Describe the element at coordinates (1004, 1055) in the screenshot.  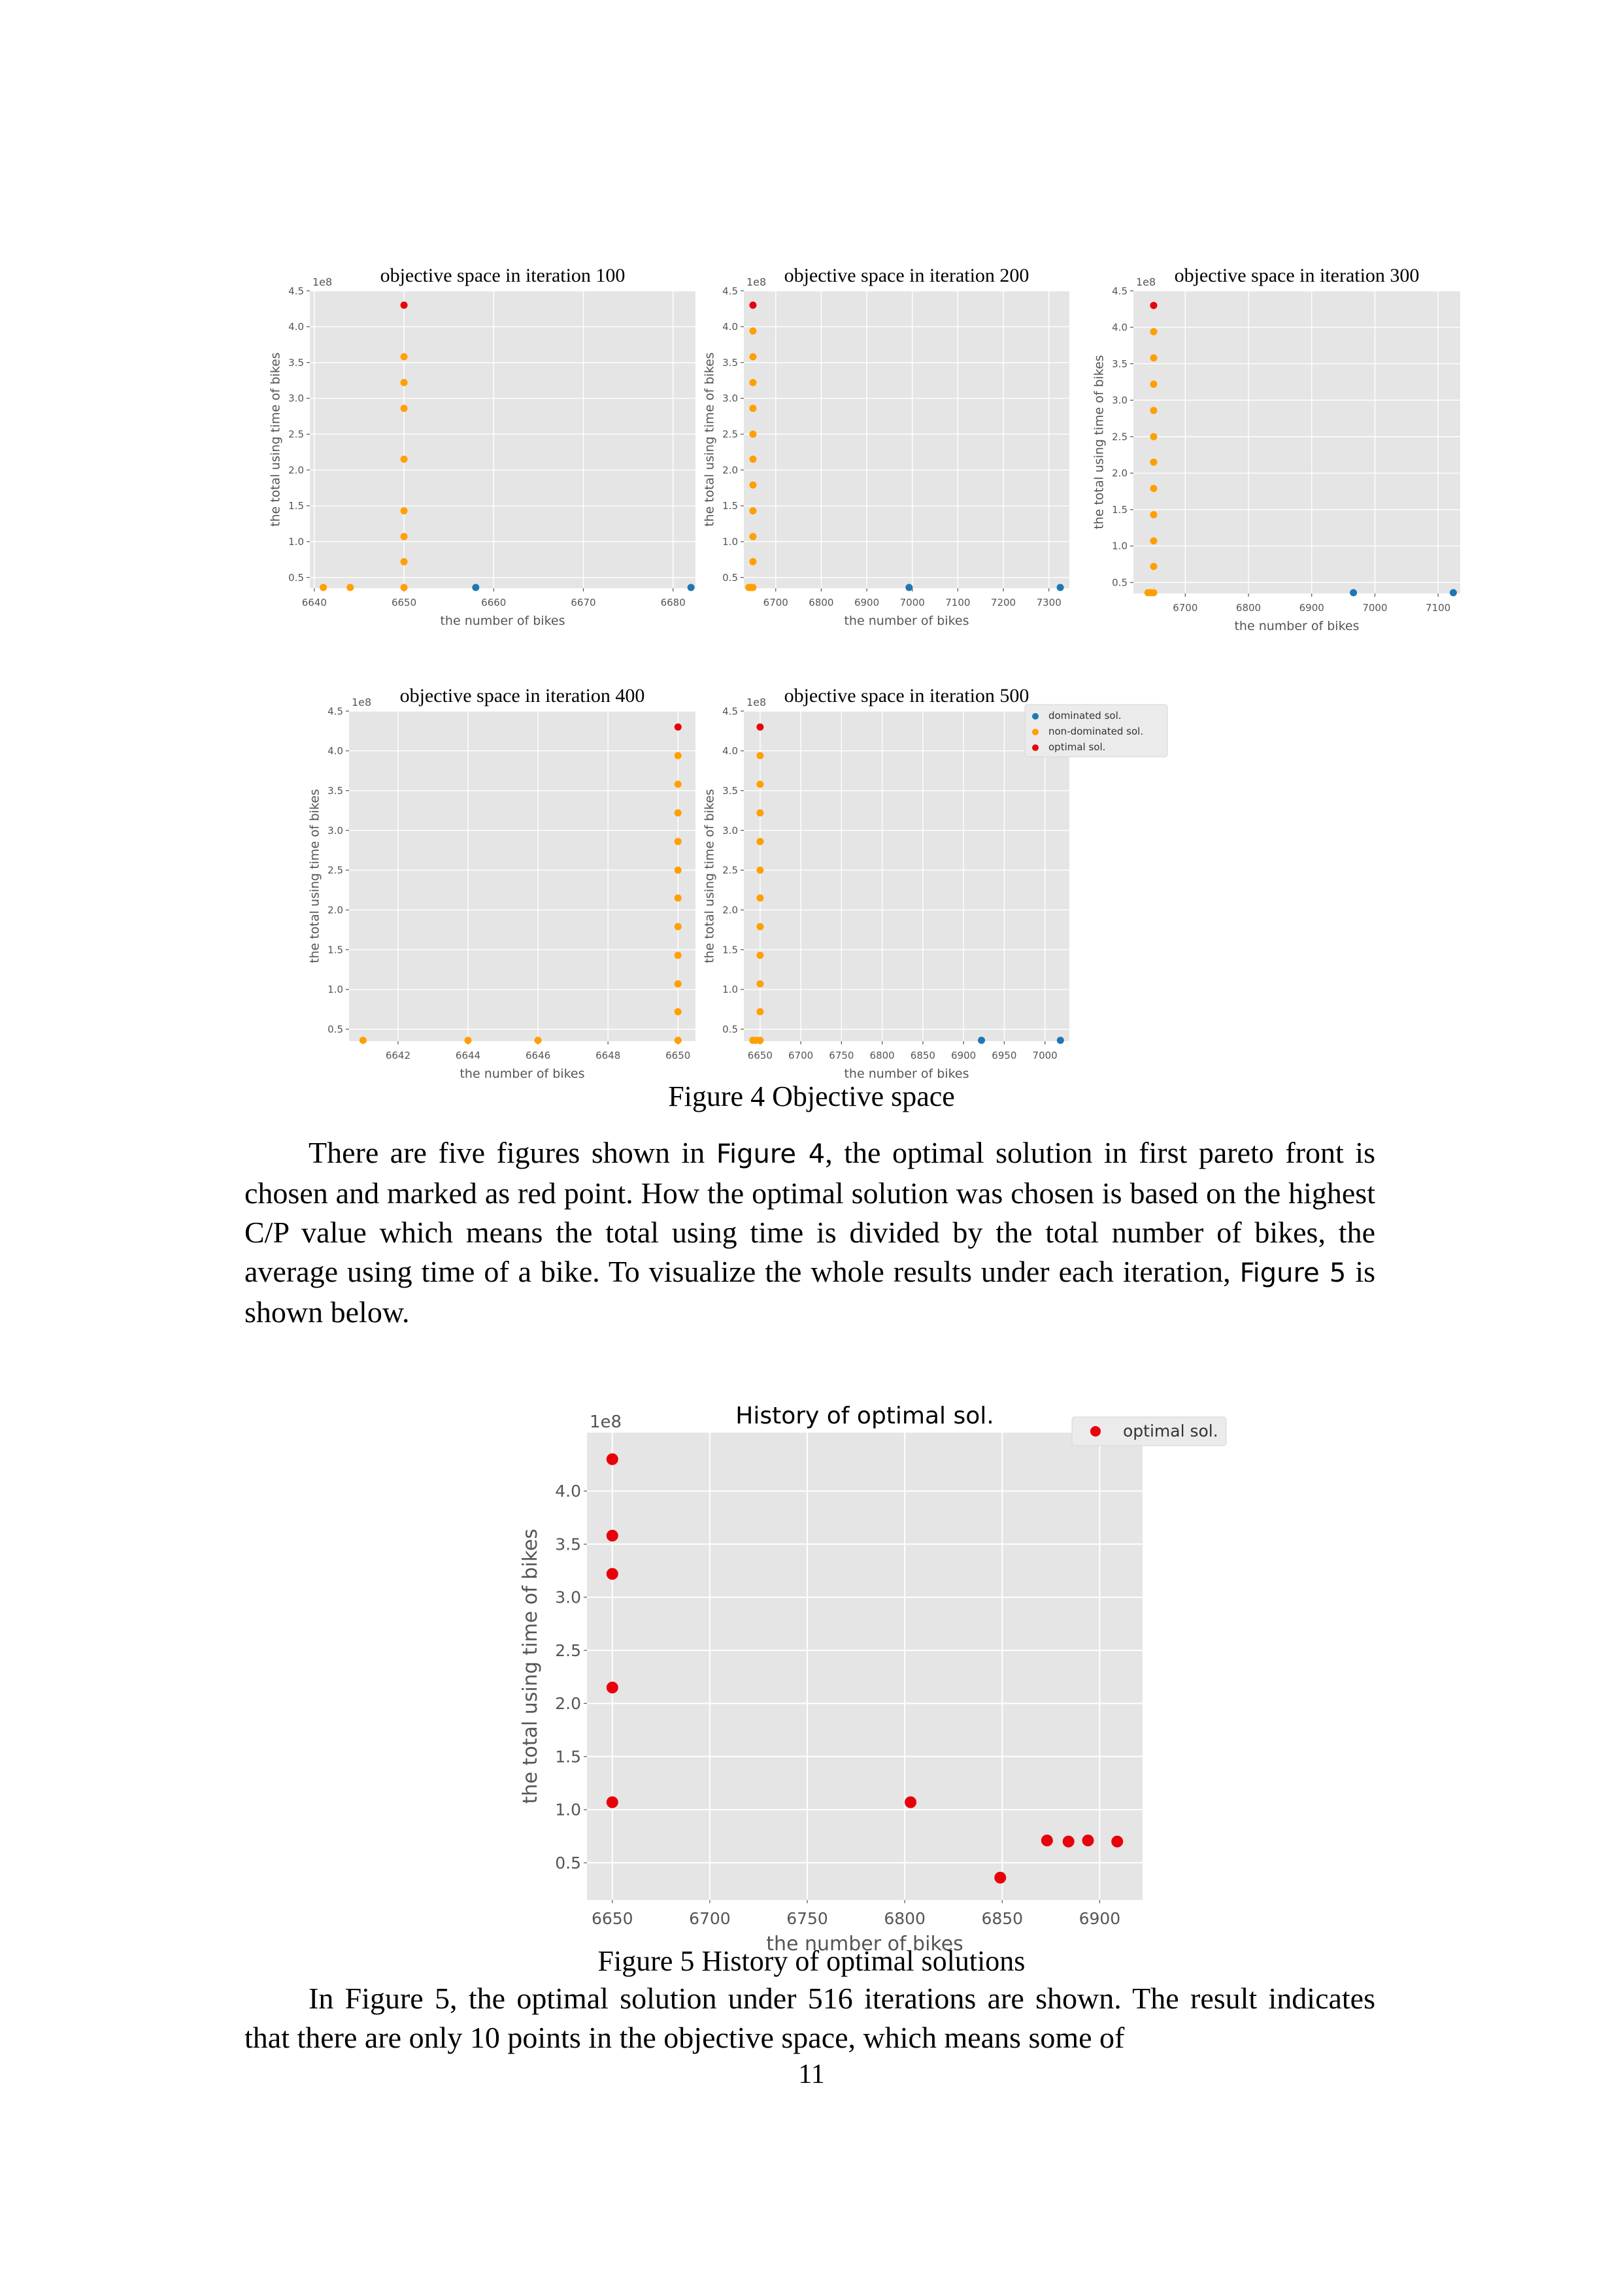
I see `x-tick-label: 6950` at that location.